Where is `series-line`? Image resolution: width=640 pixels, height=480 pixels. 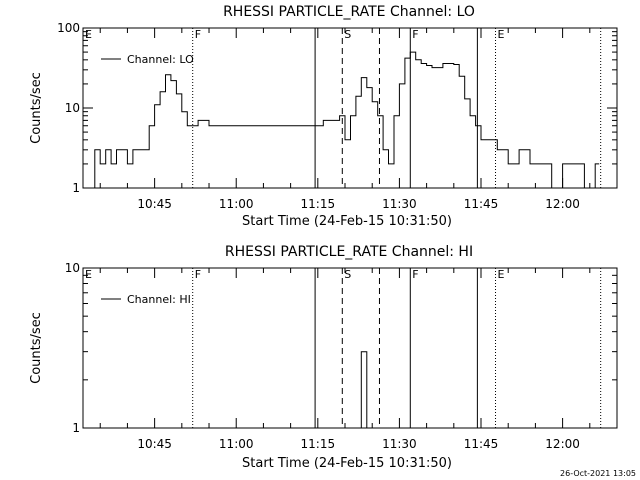 series-line is located at coordinates (364, 390).